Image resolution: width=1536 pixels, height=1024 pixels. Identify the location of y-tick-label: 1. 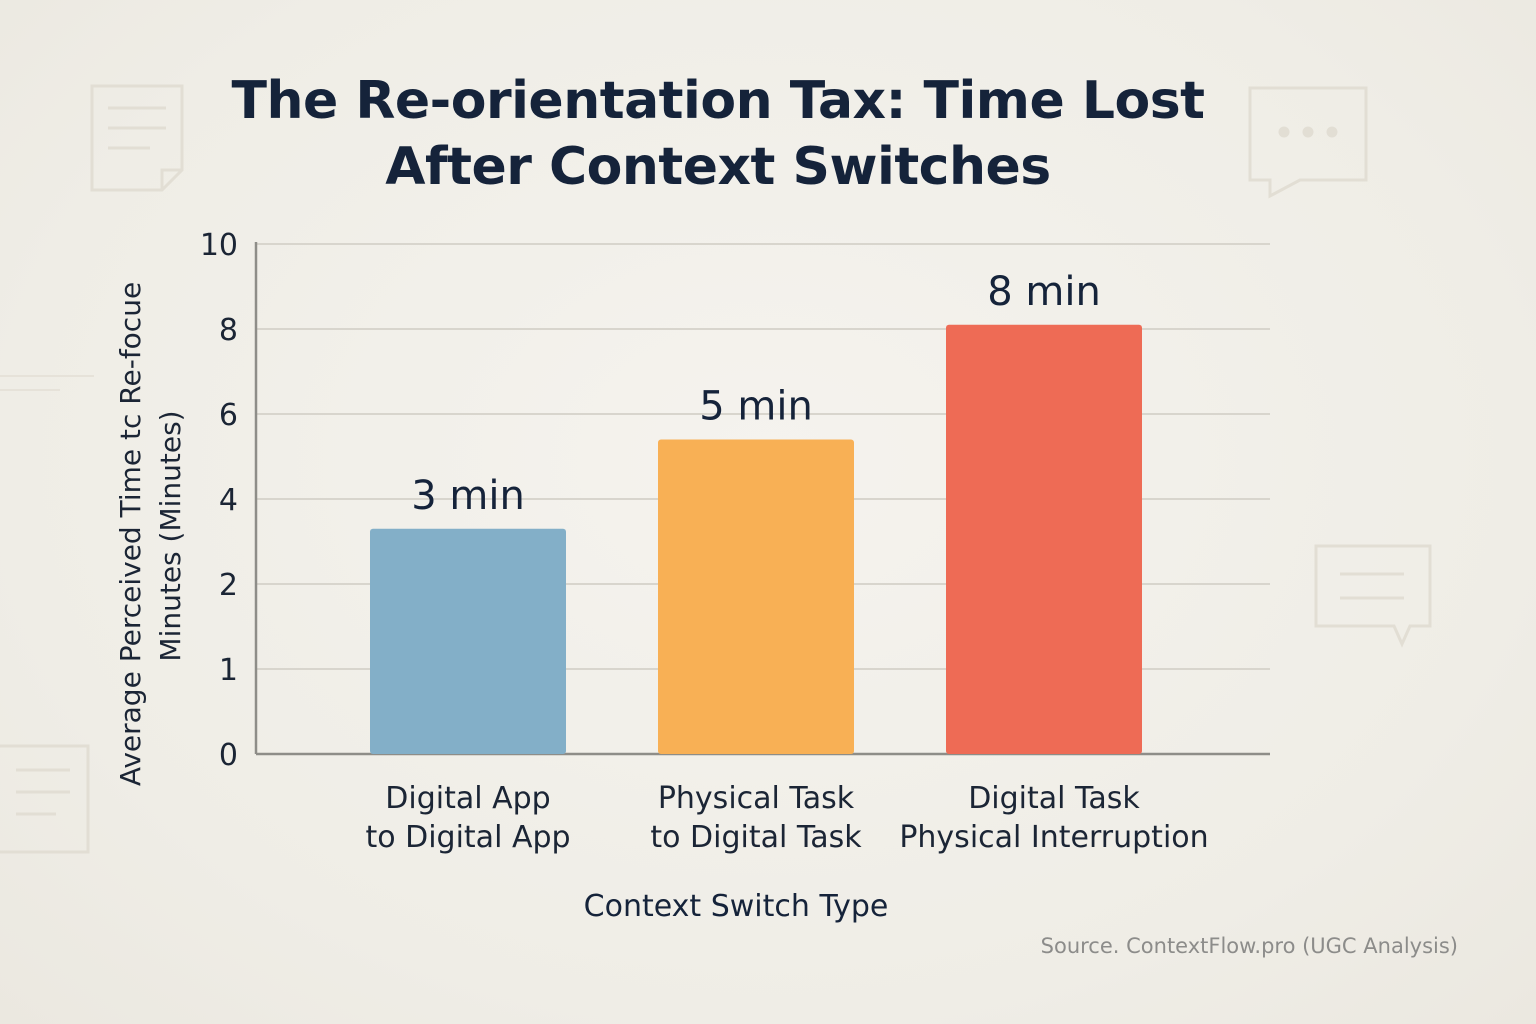
(228, 670).